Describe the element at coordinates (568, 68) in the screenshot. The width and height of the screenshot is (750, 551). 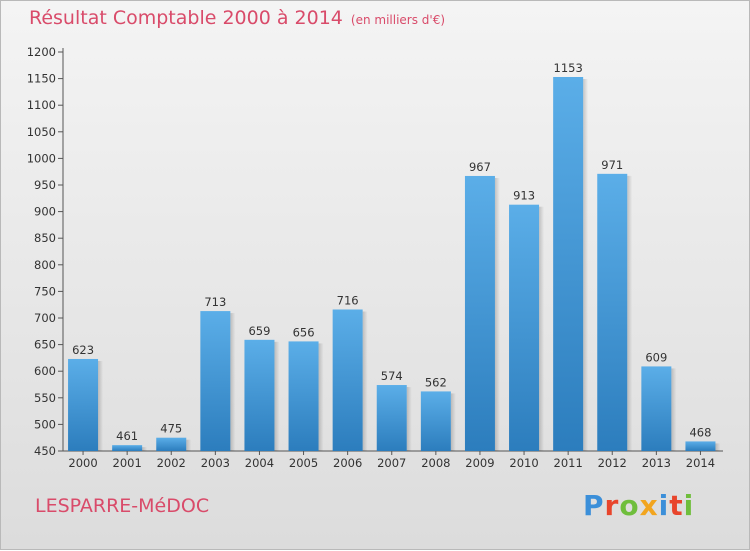
I see `bar-value-label: 1153` at that location.